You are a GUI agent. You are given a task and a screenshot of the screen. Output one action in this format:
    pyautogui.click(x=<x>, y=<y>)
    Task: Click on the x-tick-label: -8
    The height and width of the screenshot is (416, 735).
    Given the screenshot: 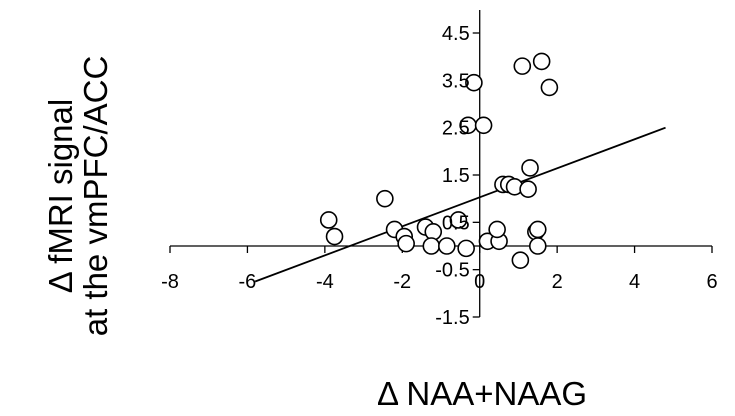 What is the action you would take?
    pyautogui.click(x=170, y=282)
    